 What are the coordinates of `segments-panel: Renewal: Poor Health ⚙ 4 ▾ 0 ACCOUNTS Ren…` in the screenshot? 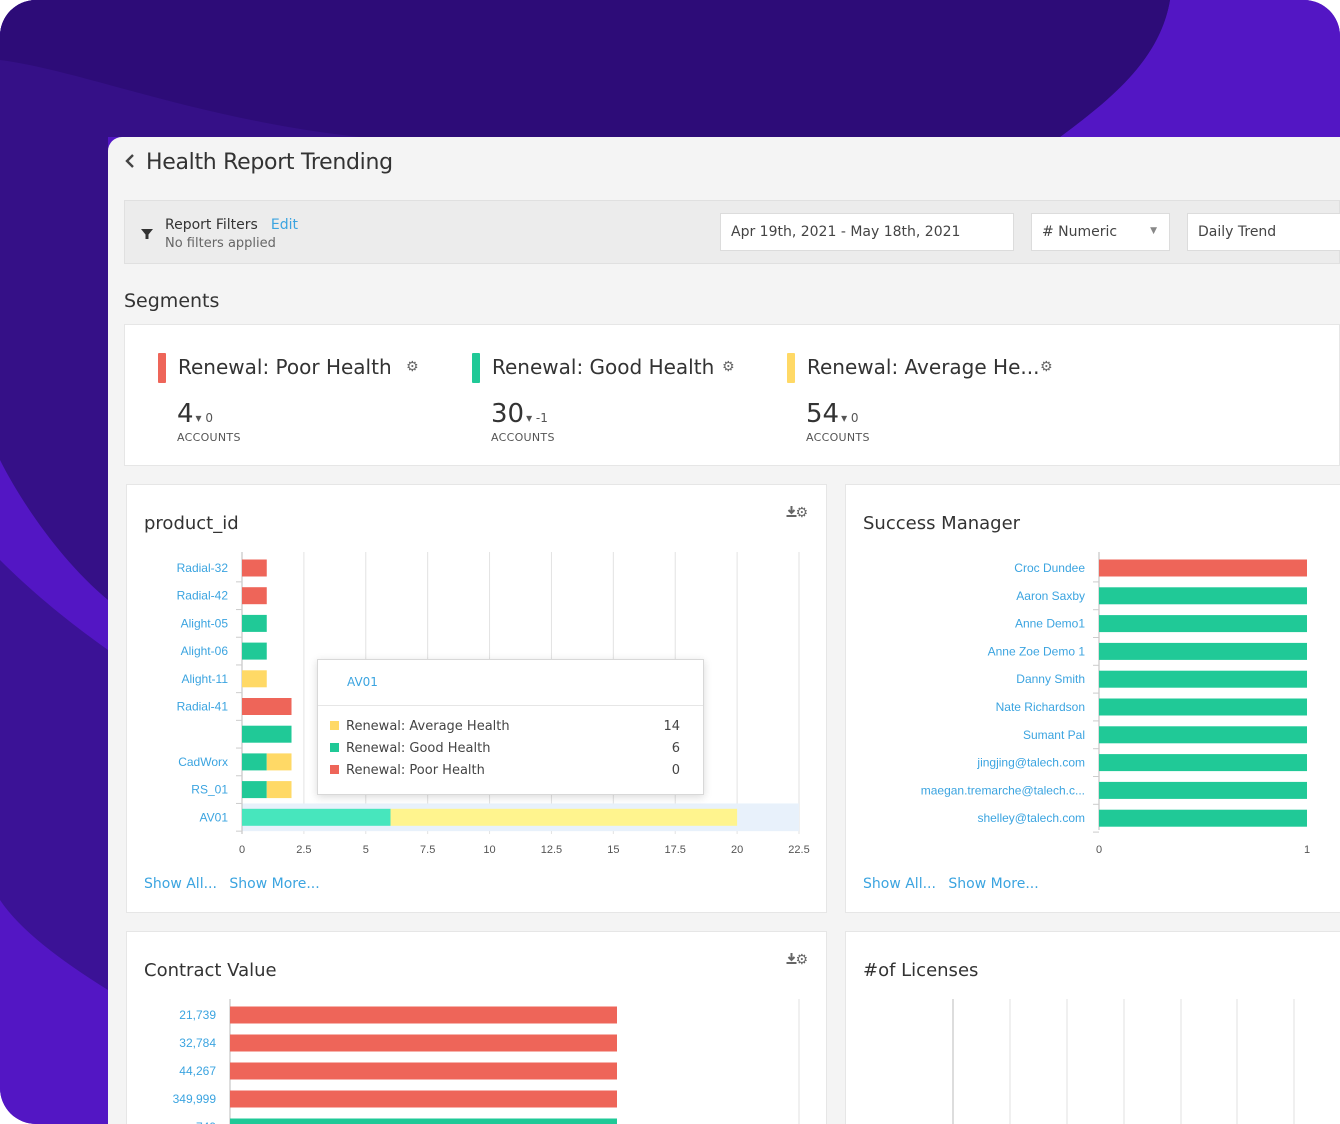 It's located at (732, 395).